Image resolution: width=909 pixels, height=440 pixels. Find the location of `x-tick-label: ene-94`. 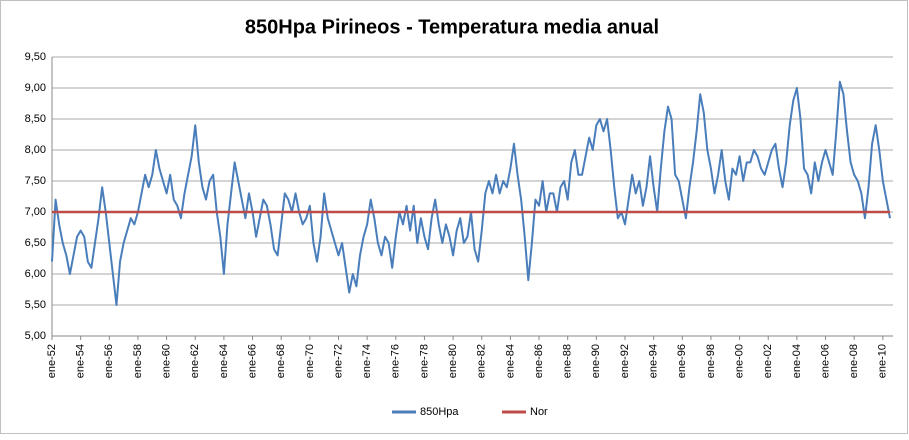

x-tick-label: ene-94 is located at coordinates (654, 361).